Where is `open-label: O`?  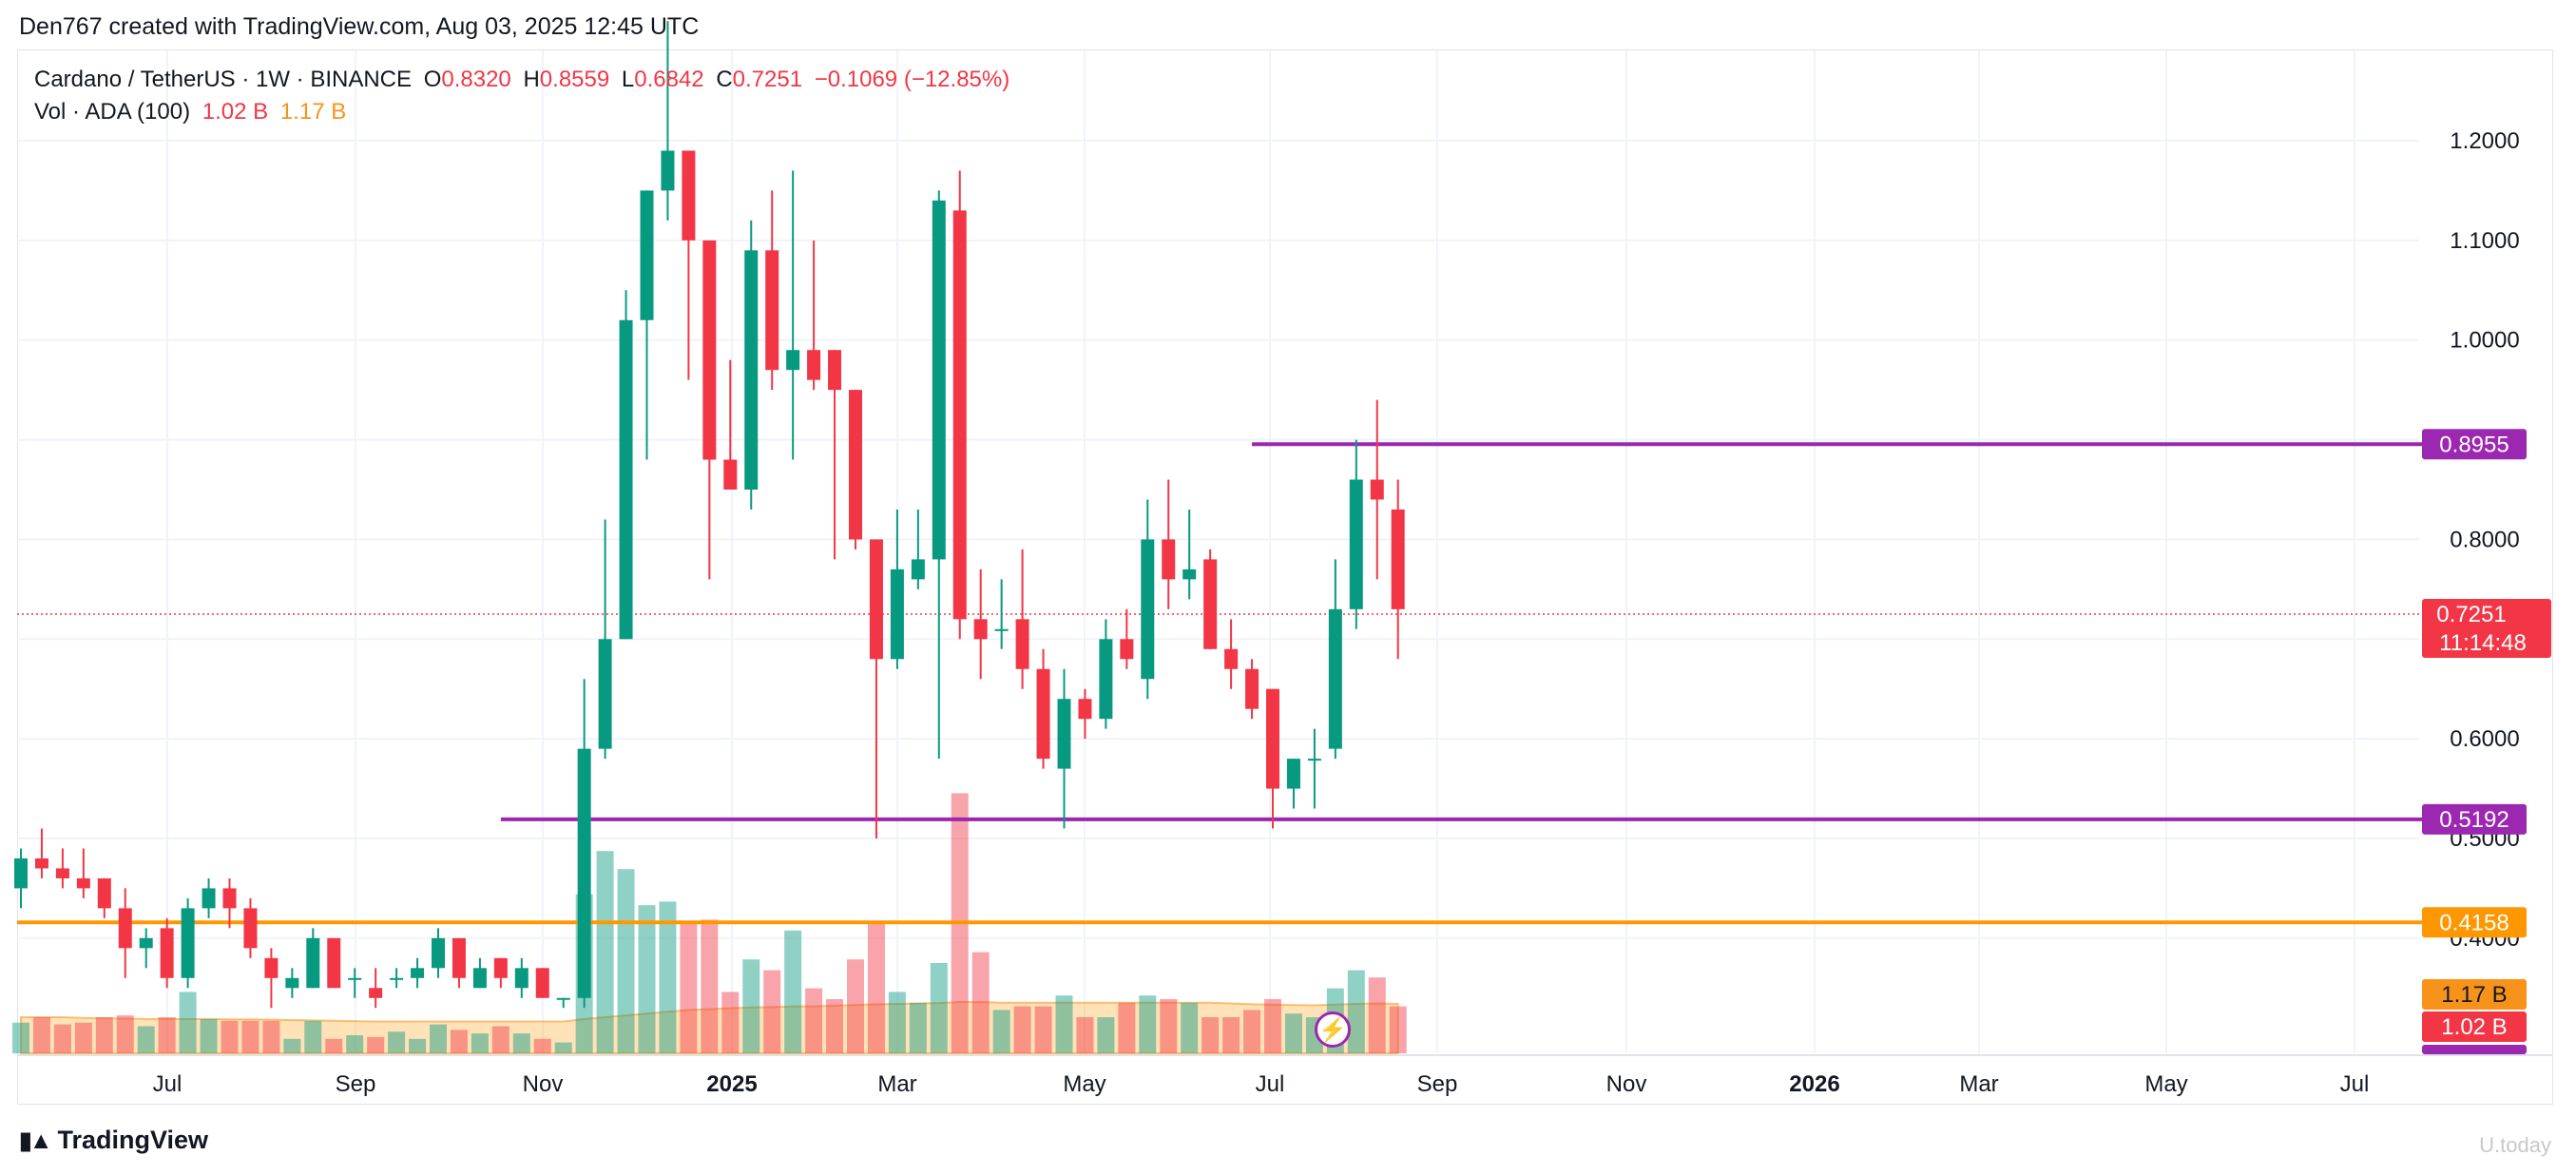
open-label: O is located at coordinates (432, 79).